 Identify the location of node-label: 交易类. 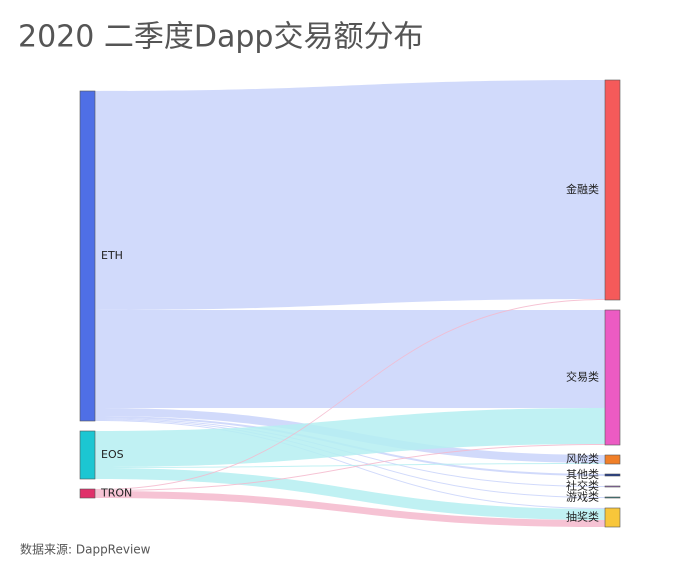
(582, 377).